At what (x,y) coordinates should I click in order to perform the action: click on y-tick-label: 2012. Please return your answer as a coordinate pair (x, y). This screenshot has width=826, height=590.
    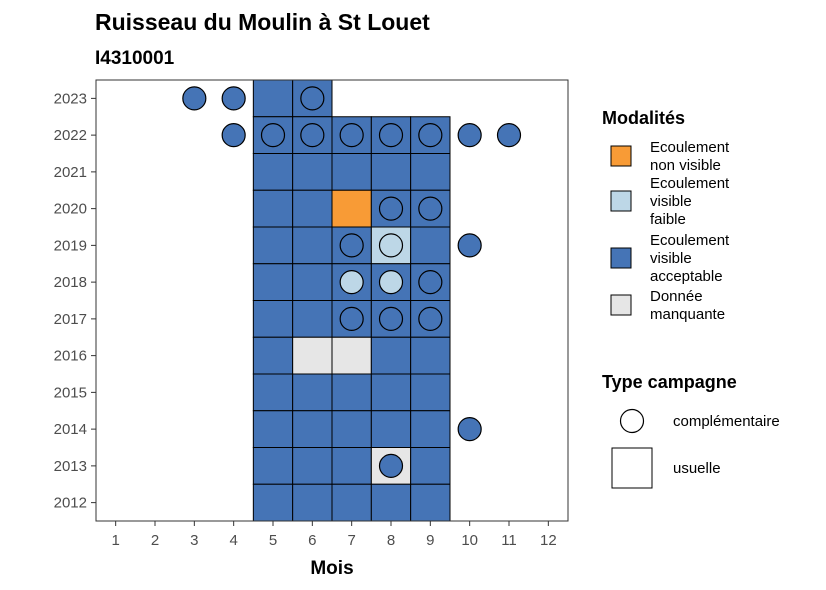
    Looking at the image, I should click on (70, 503).